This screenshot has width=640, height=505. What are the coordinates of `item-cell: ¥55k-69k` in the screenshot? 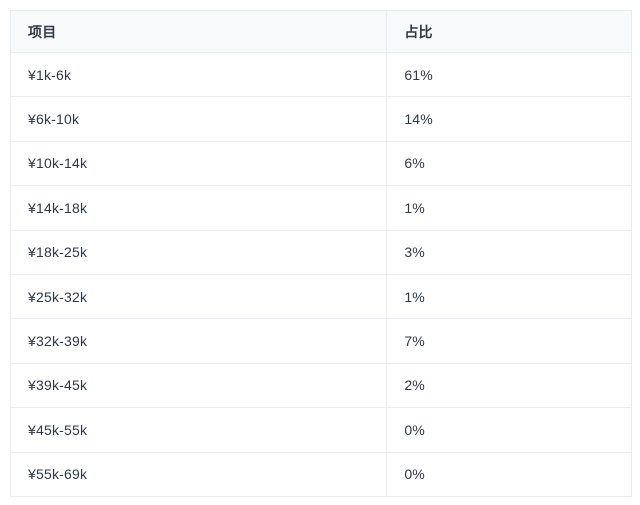 It's located at (198, 474).